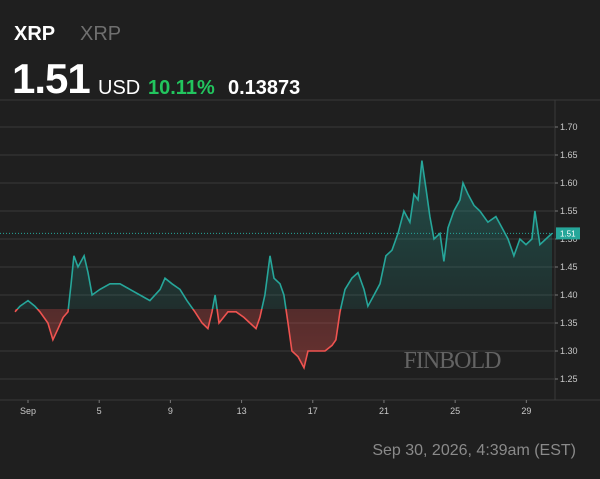 Image resolution: width=600 pixels, height=479 pixels. I want to click on y-tick-label: 1.35, so click(569, 323).